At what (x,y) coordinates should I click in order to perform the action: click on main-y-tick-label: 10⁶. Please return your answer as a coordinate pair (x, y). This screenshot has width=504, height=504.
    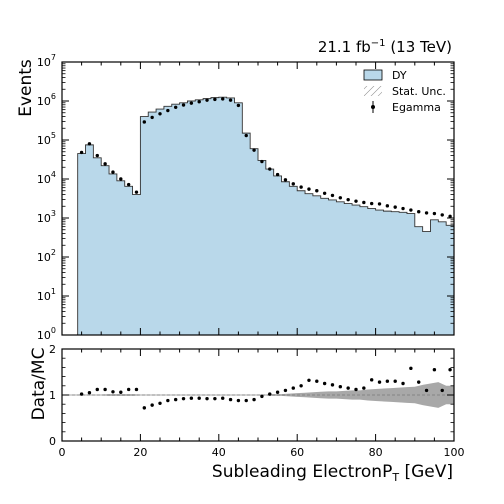
    Looking at the image, I should click on (46, 100).